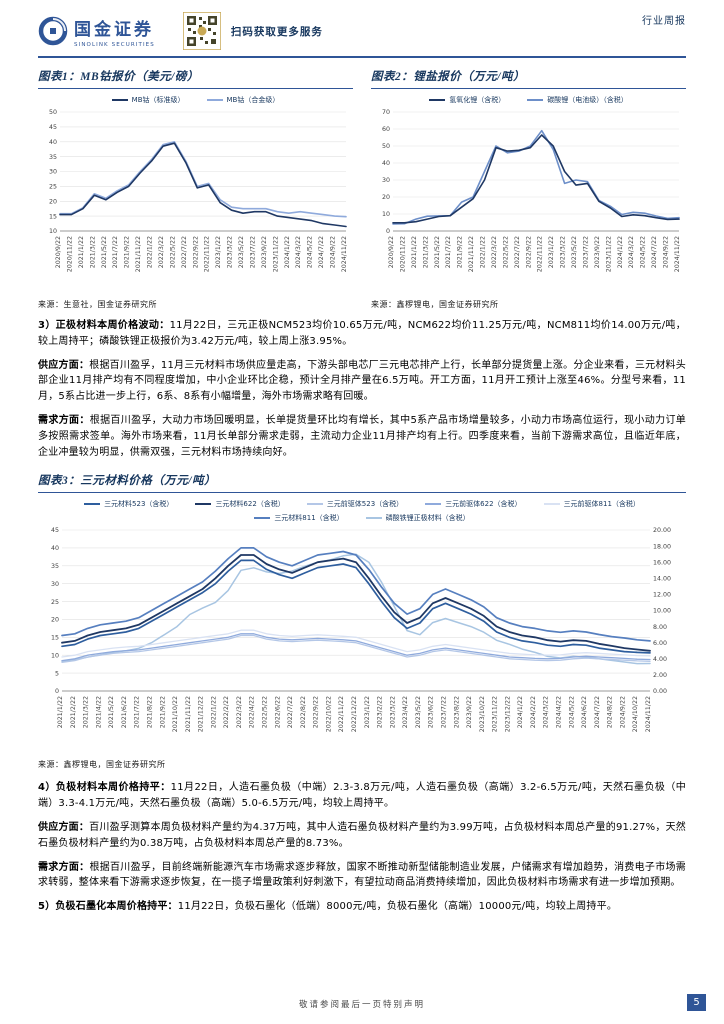  What do you see at coordinates (201, 31) in the screenshot?
I see `qr-code` at bounding box center [201, 31].